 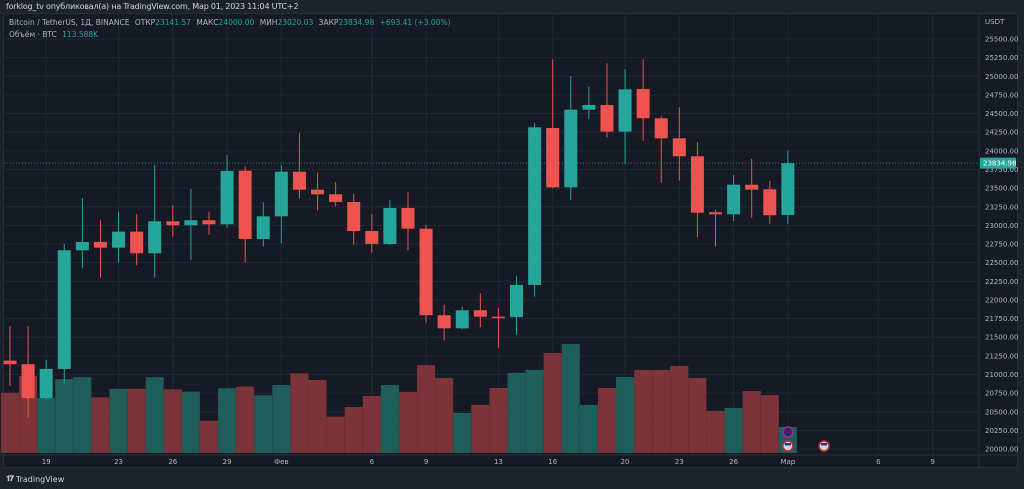 I want to click on time-tick-label: 20, so click(x=625, y=462).